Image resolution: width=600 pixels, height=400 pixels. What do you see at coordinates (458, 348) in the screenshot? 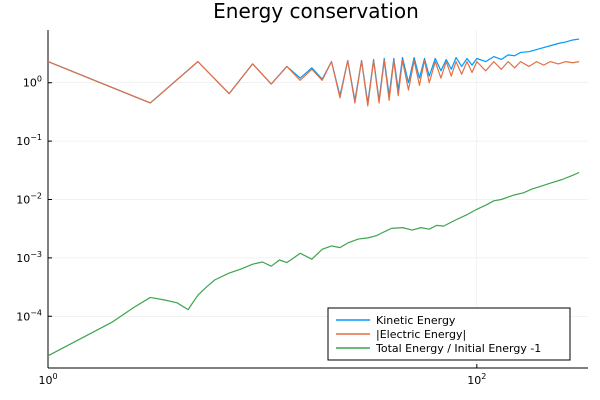
I see `legend-label: Total Energy / Initial Energy -1` at bounding box center [458, 348].